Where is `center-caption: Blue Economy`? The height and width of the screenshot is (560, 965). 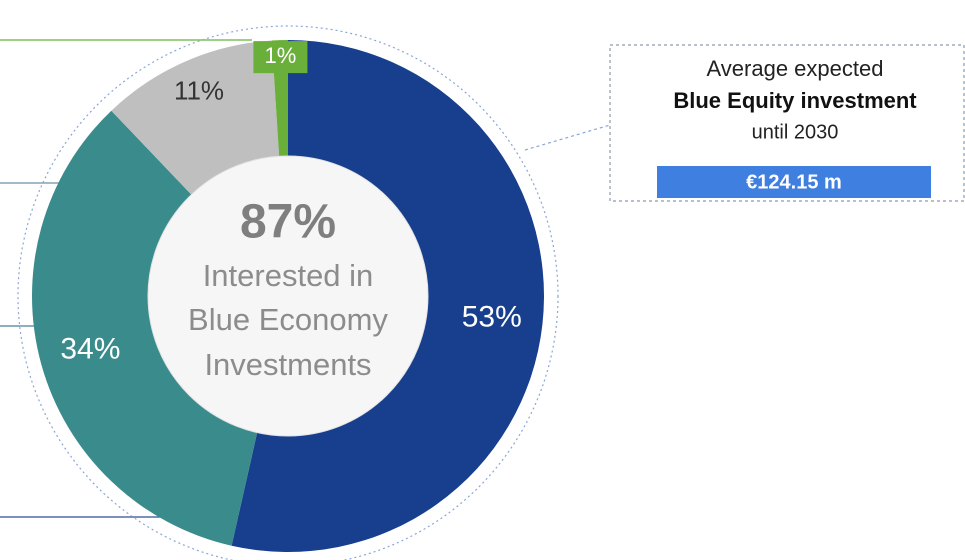 center-caption: Blue Economy is located at coordinates (288, 319).